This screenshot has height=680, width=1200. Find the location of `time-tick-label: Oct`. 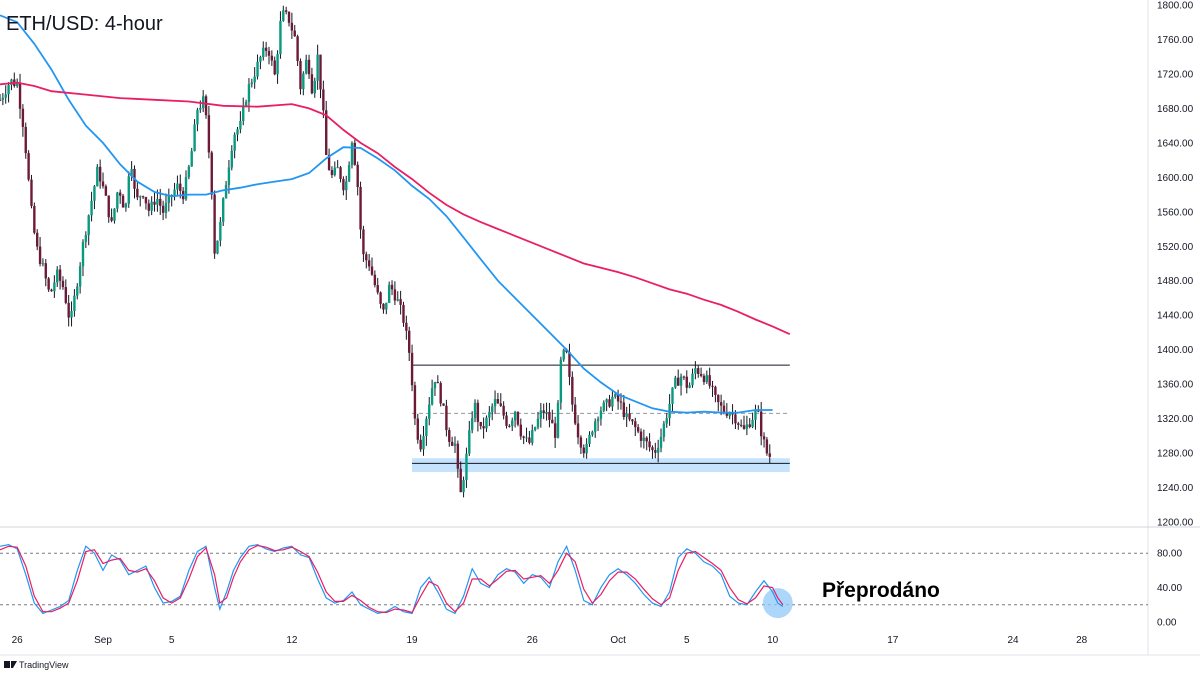

time-tick-label: Oct is located at coordinates (618, 640).